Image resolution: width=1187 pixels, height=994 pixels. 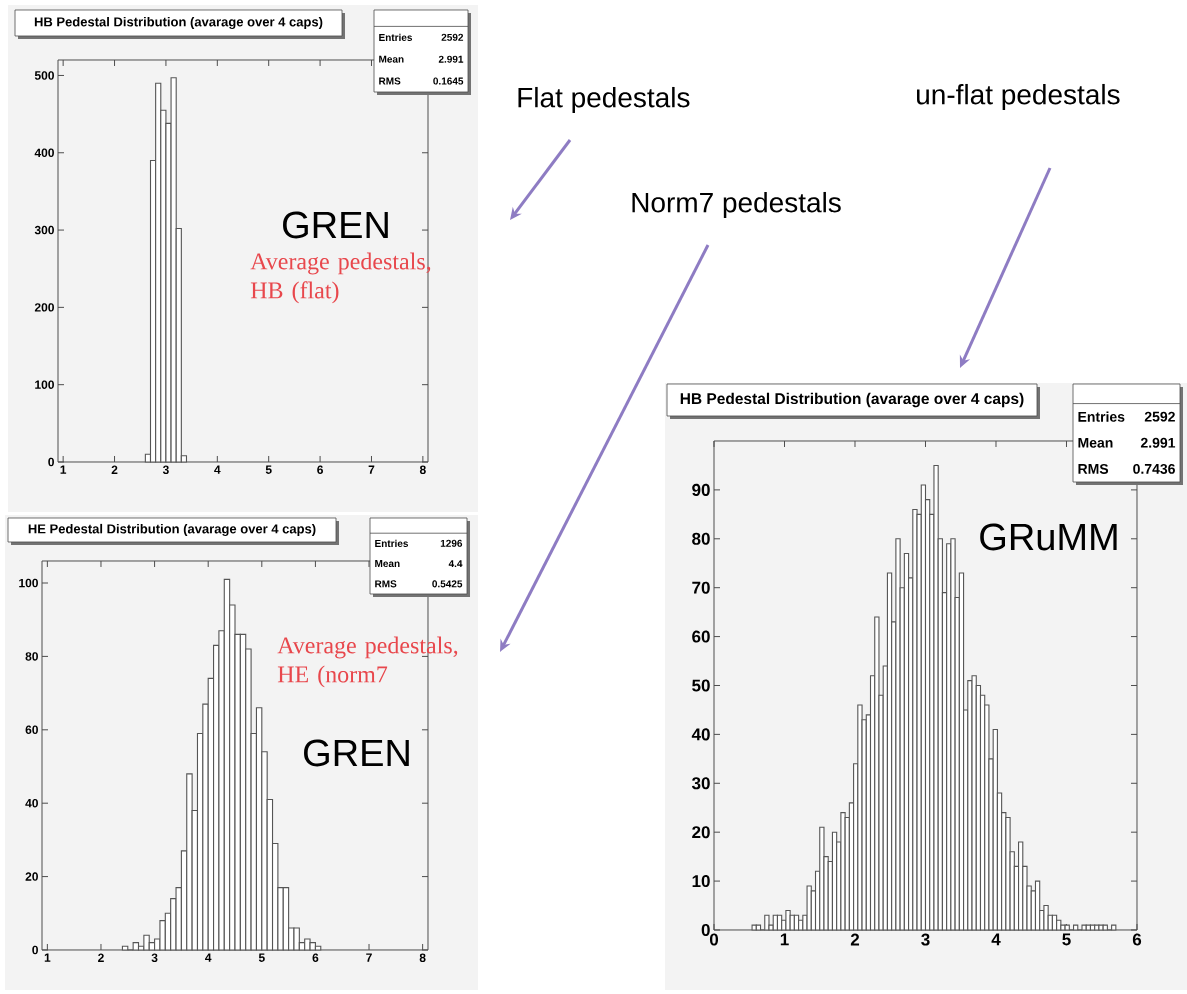 What do you see at coordinates (451, 543) in the screenshot?
I see `text: 1296` at bounding box center [451, 543].